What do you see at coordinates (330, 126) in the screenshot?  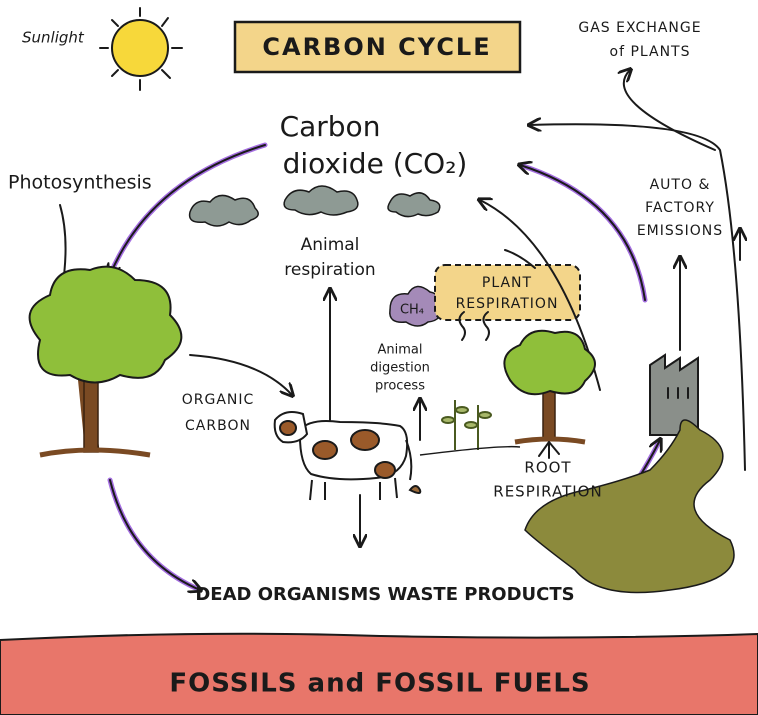 I see `co2-label: Carbon` at bounding box center [330, 126].